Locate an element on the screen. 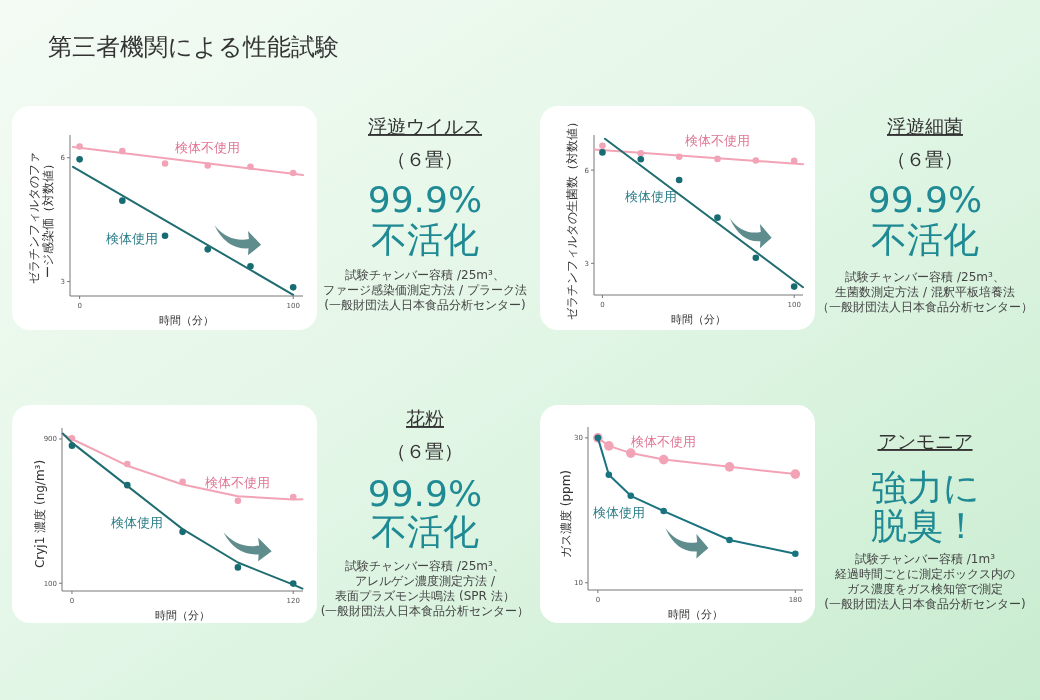 This screenshot has width=1040, height=700. text: 試験チャンバー容積 /1m³ is located at coordinates (925, 559).